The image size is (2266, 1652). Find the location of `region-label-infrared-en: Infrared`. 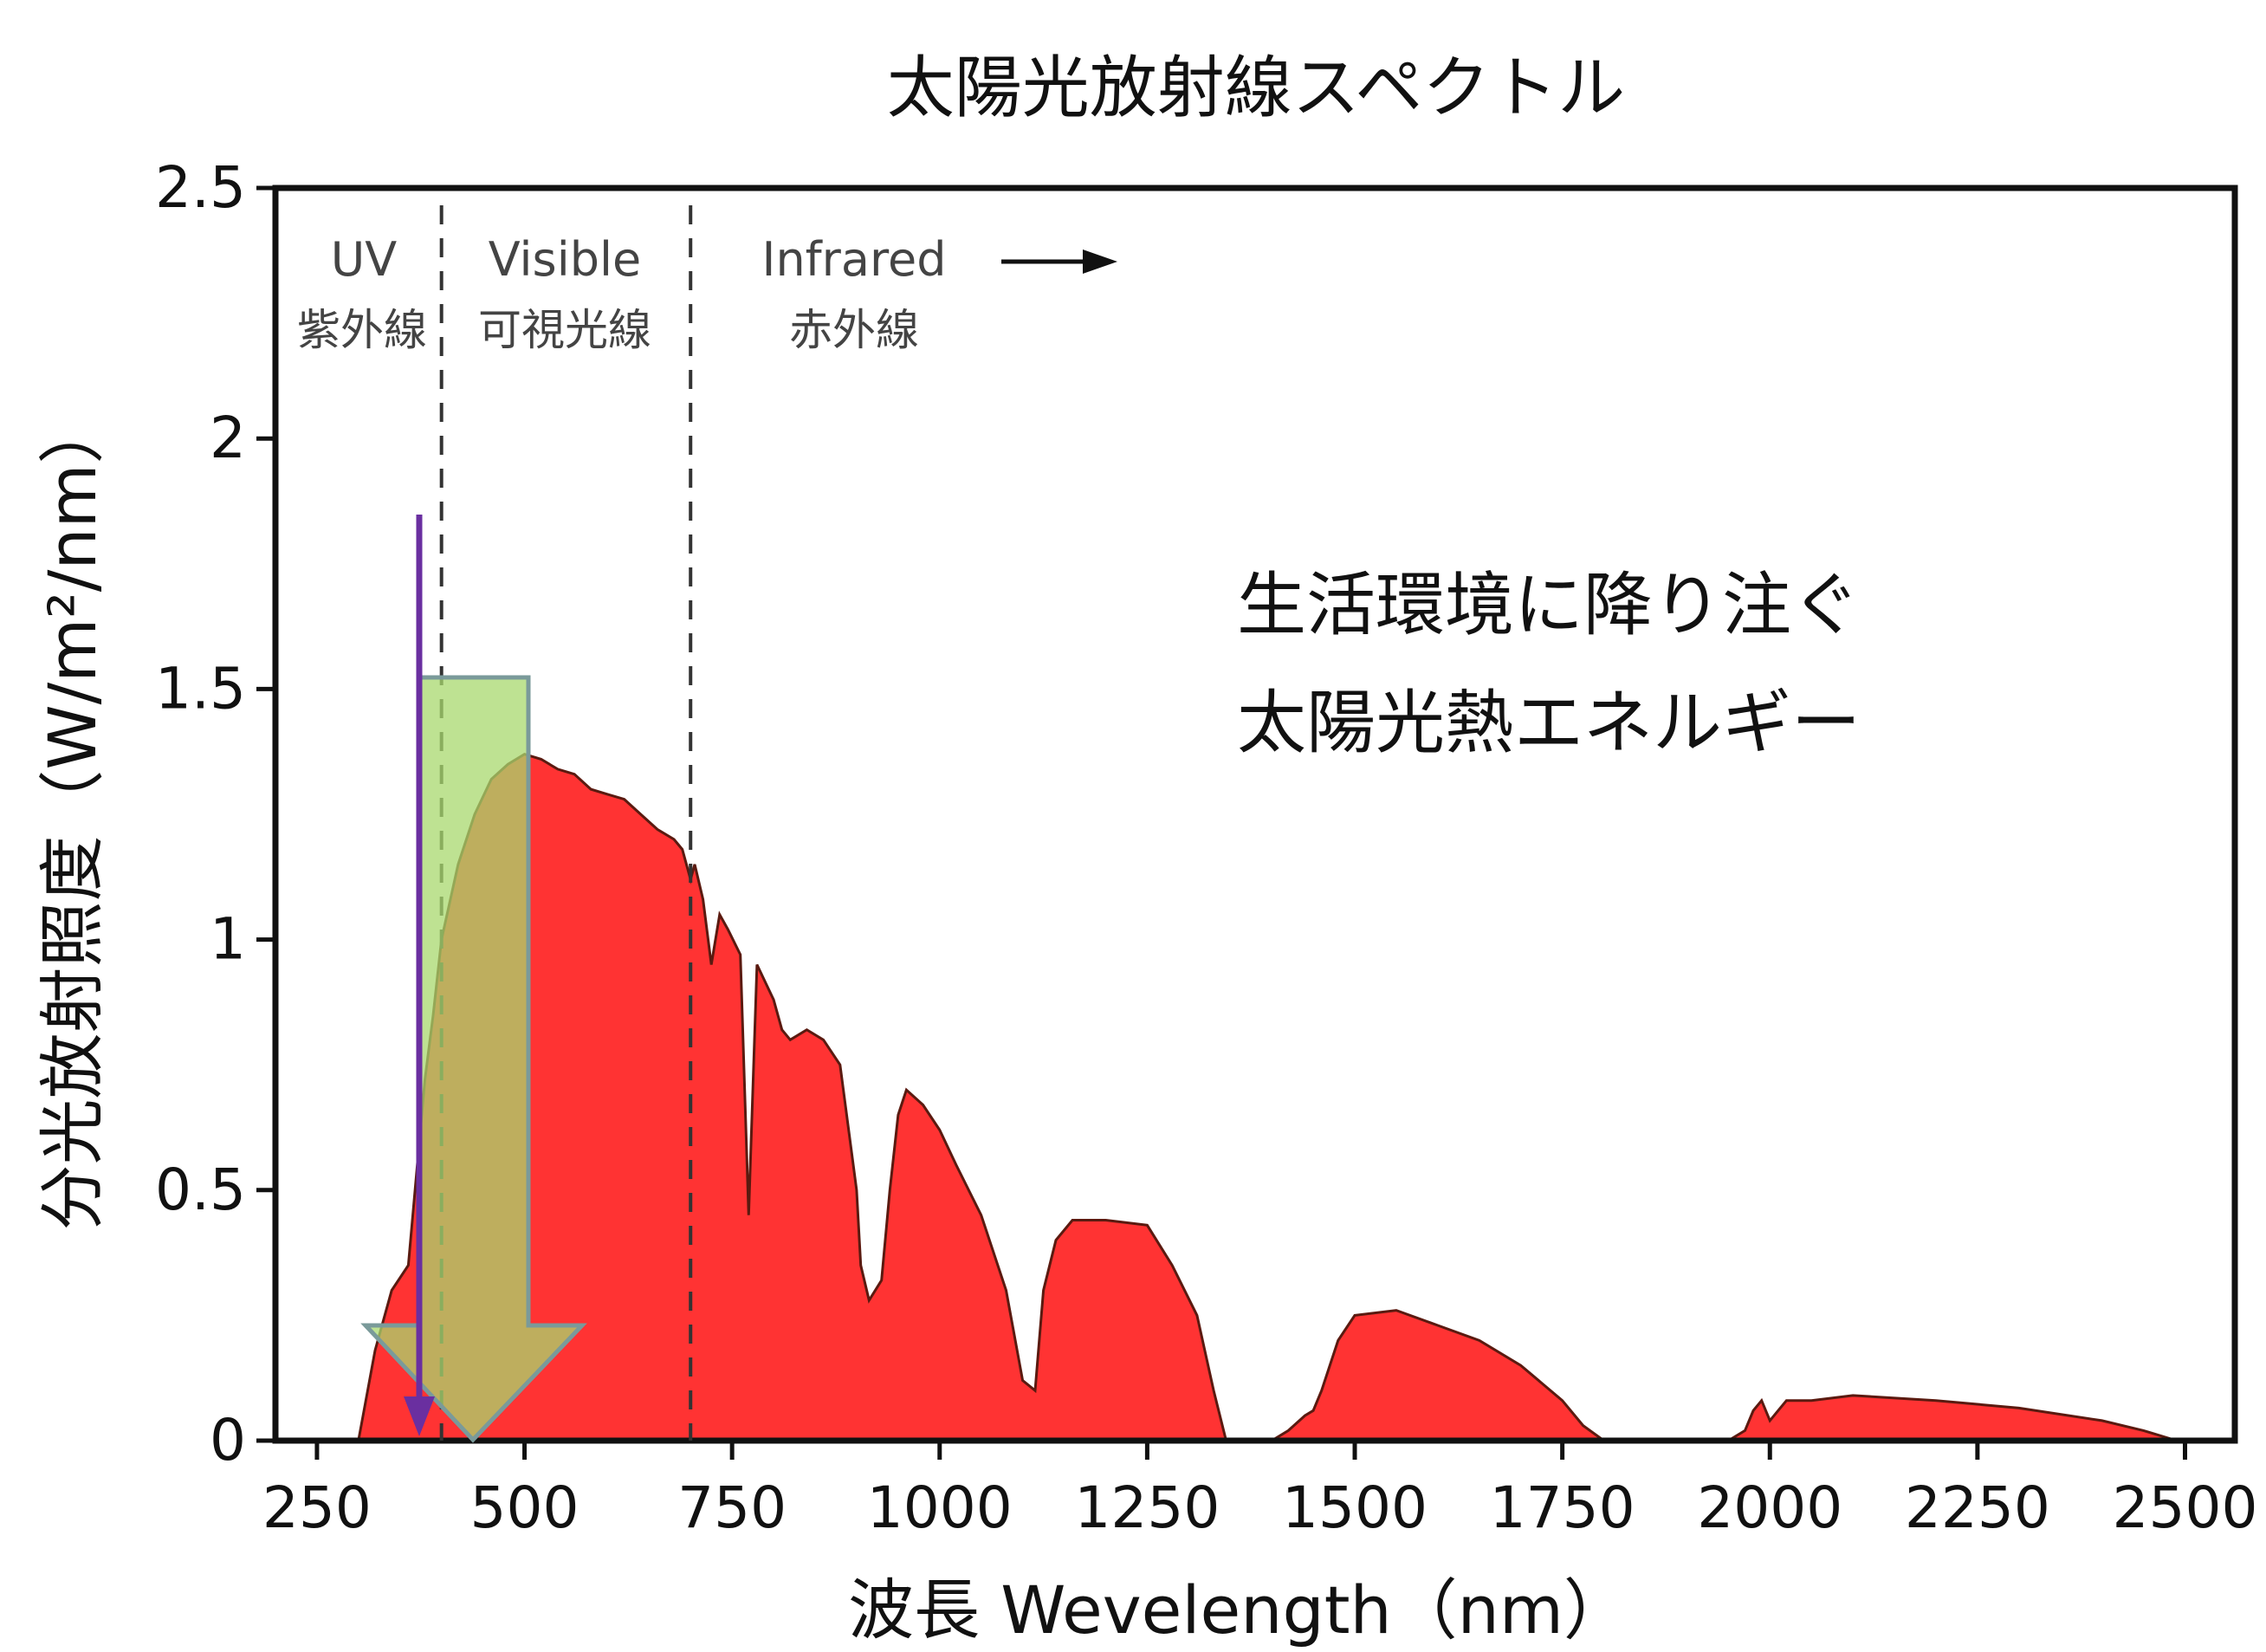

region-label-infrared-en: Infrared is located at coordinates (855, 259).